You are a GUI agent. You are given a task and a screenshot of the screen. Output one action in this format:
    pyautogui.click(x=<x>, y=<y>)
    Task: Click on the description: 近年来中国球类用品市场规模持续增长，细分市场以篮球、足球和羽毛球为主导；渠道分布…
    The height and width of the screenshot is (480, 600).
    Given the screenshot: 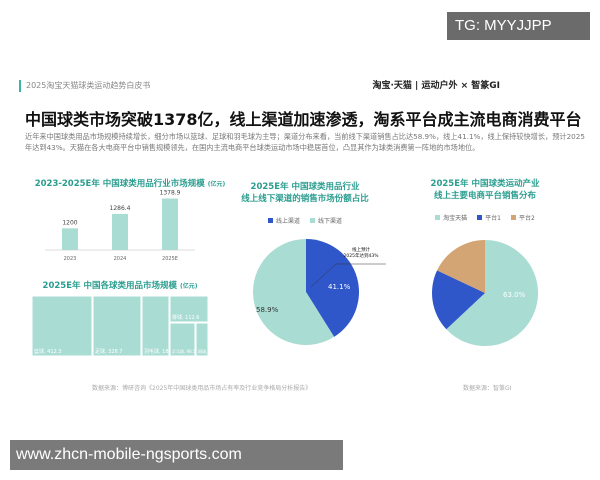 What is the action you would take?
    pyautogui.click(x=305, y=142)
    